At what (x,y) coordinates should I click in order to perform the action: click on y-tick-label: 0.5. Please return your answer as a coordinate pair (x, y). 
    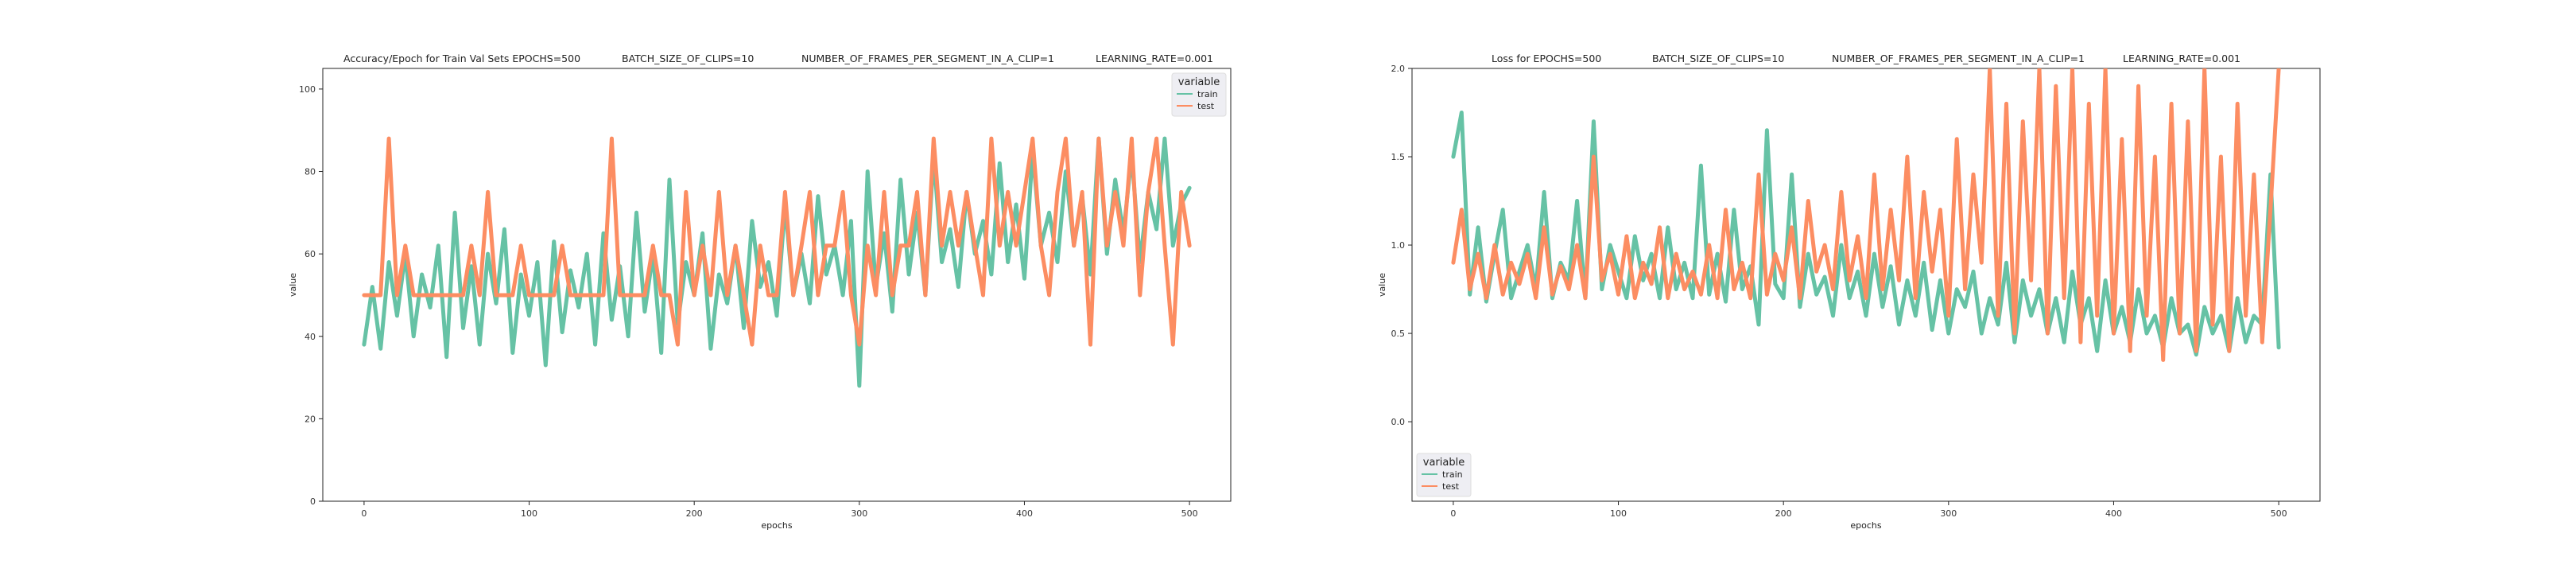
    Looking at the image, I should click on (1399, 334).